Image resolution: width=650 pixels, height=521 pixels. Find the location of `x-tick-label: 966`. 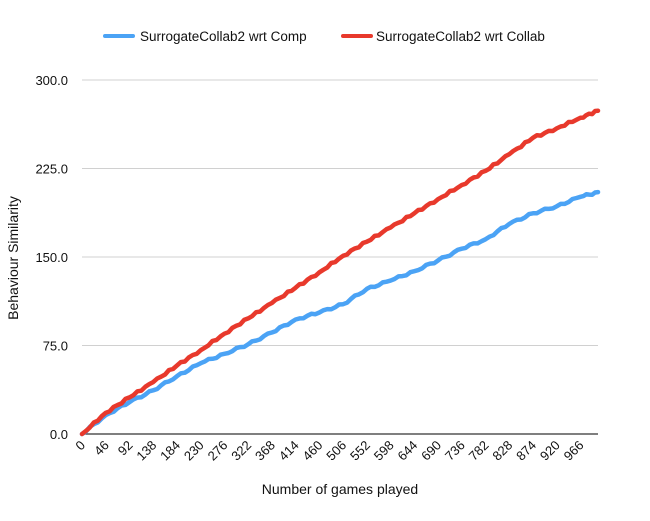

x-tick-label: 966 is located at coordinates (574, 451).